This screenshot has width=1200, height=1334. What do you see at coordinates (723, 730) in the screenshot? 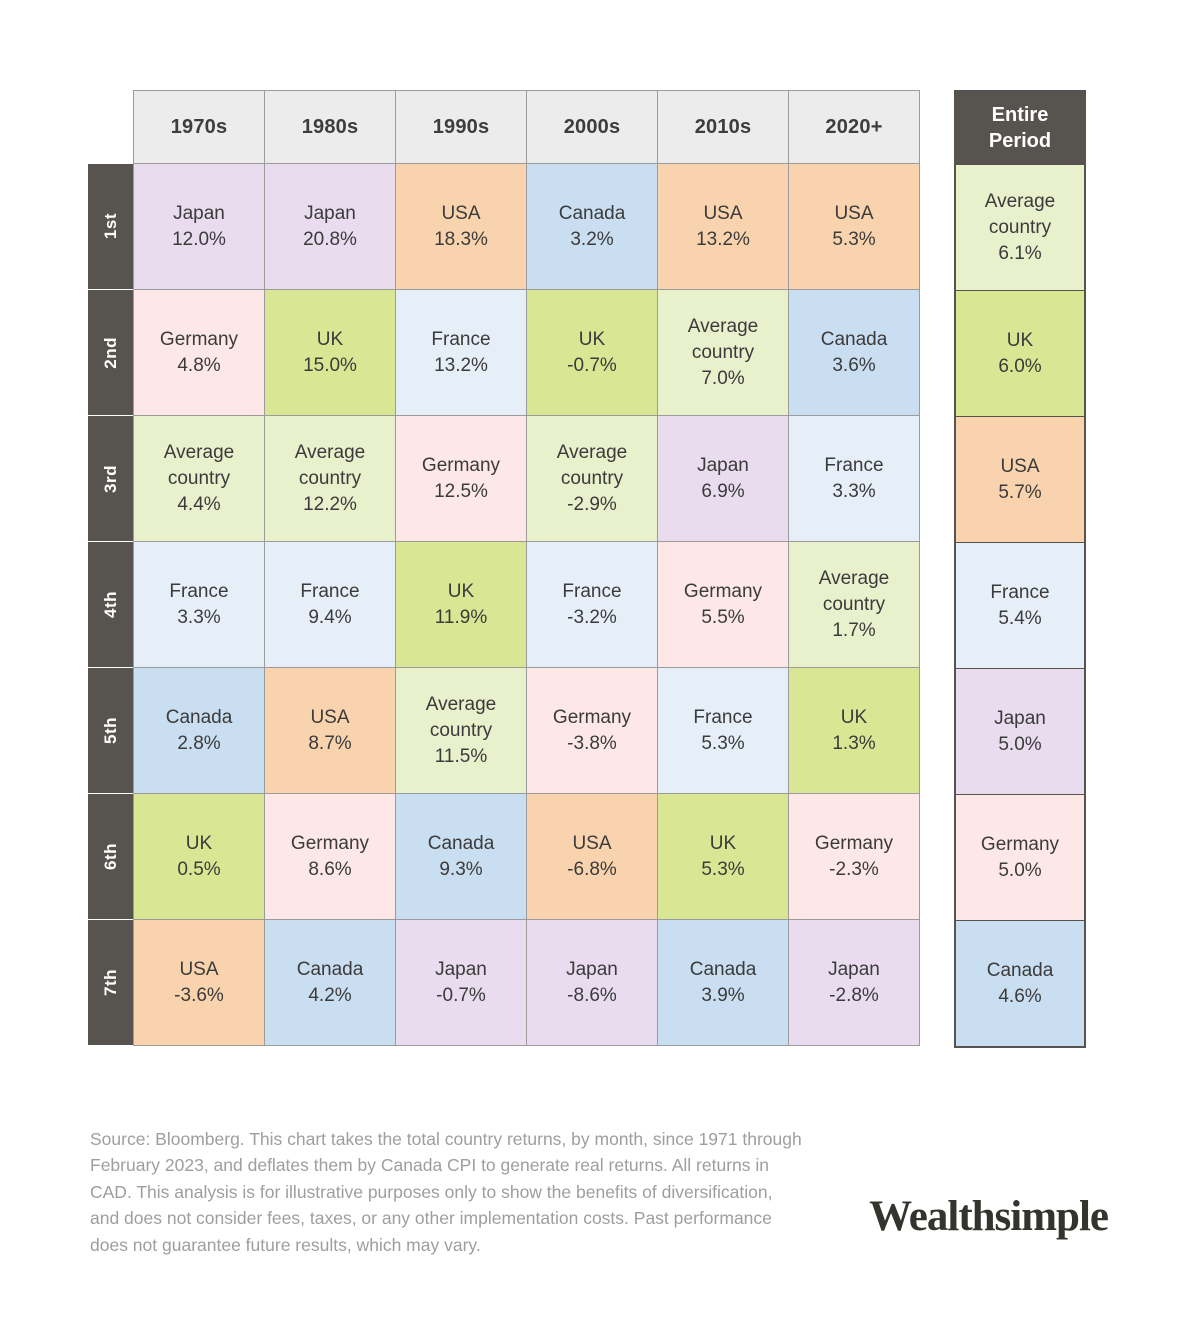
I see `return-cell: France 5.3%` at bounding box center [723, 730].